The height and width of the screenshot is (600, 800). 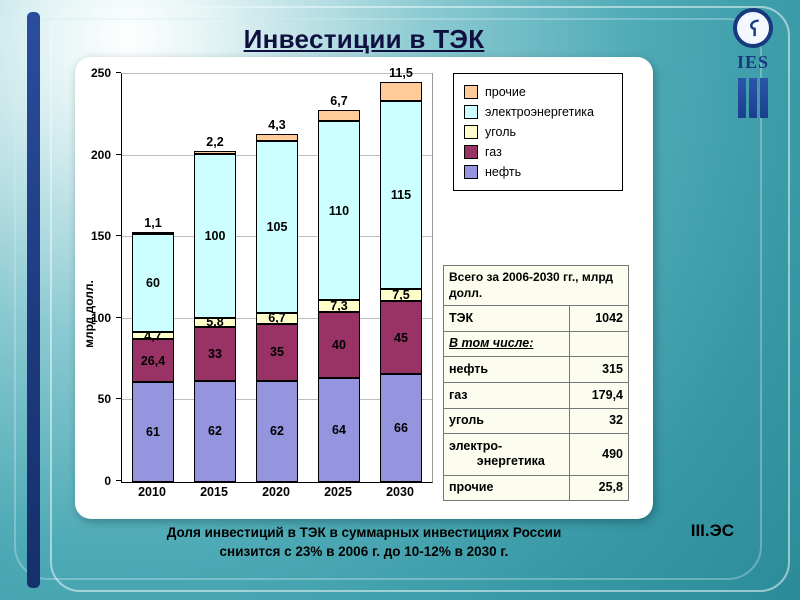 I want to click on table-row: электро- энергетика 490, so click(x=536, y=454).